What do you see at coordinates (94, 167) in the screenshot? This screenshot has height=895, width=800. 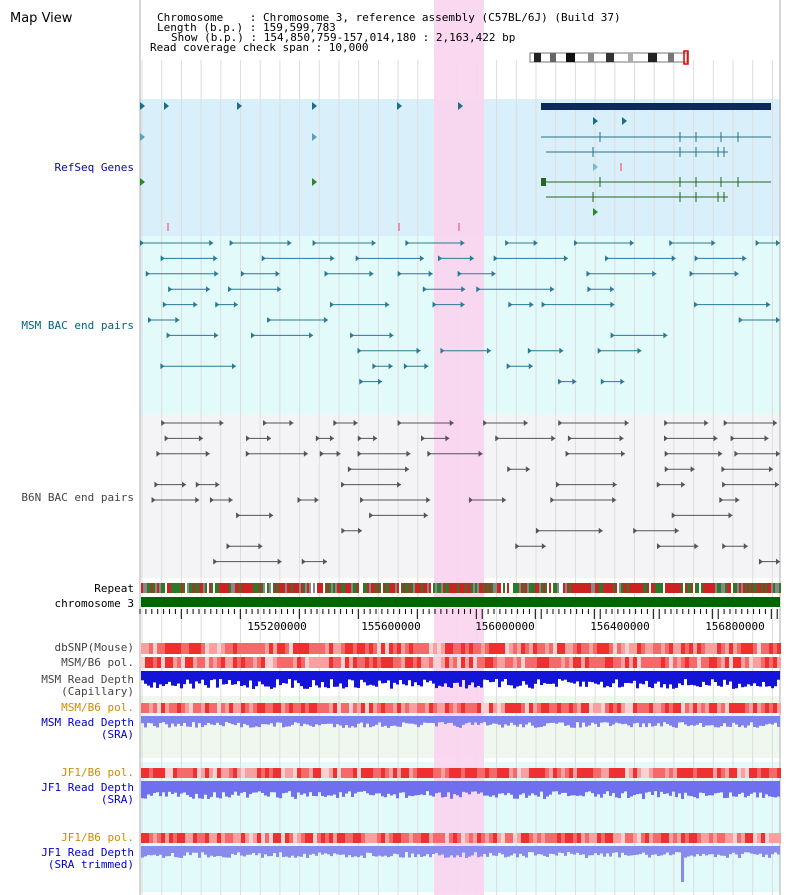 I see `refseq-track-label: RefSeq Genes` at bounding box center [94, 167].